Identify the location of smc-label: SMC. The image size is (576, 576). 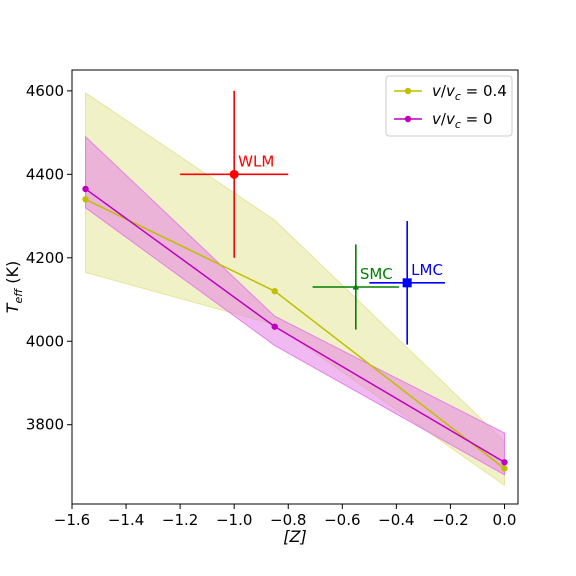
(376, 274).